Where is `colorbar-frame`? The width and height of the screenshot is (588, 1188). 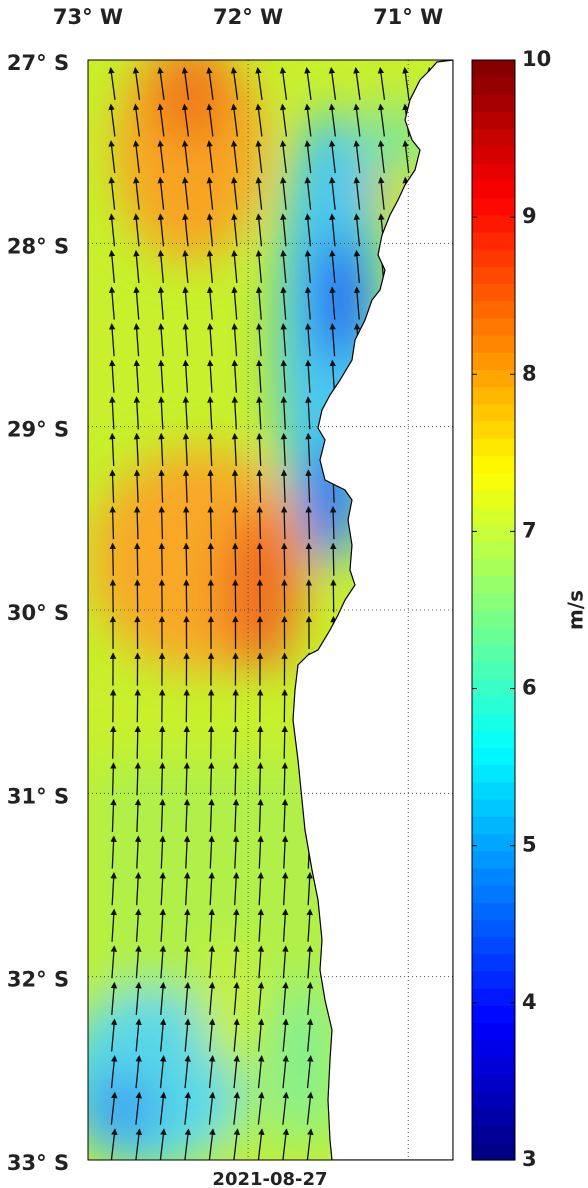 colorbar-frame is located at coordinates (493, 610).